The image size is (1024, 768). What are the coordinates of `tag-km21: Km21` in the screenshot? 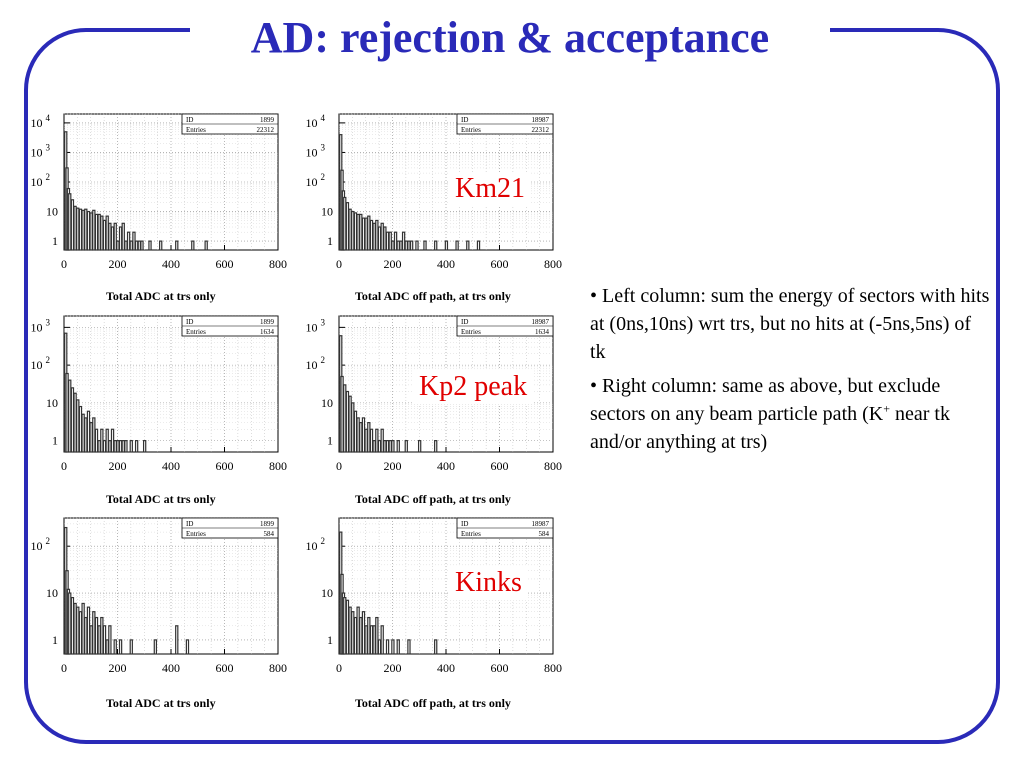 It's located at (490, 189).